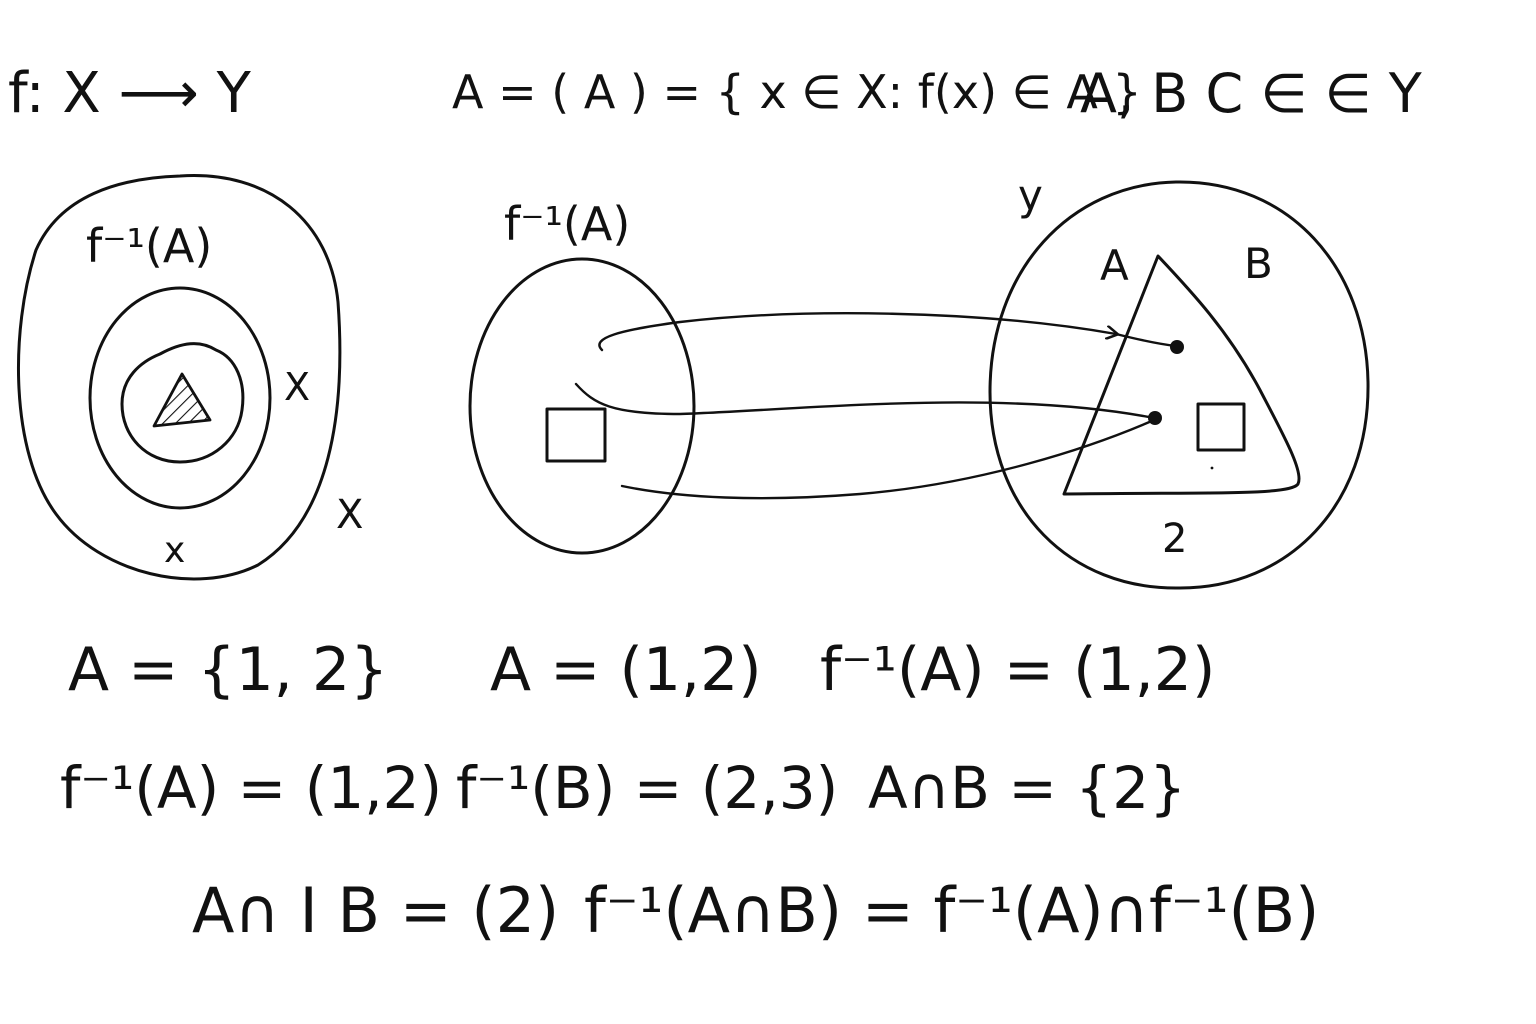 This screenshot has width=1536, height=1024. I want to click on domain-square, so click(576, 435).